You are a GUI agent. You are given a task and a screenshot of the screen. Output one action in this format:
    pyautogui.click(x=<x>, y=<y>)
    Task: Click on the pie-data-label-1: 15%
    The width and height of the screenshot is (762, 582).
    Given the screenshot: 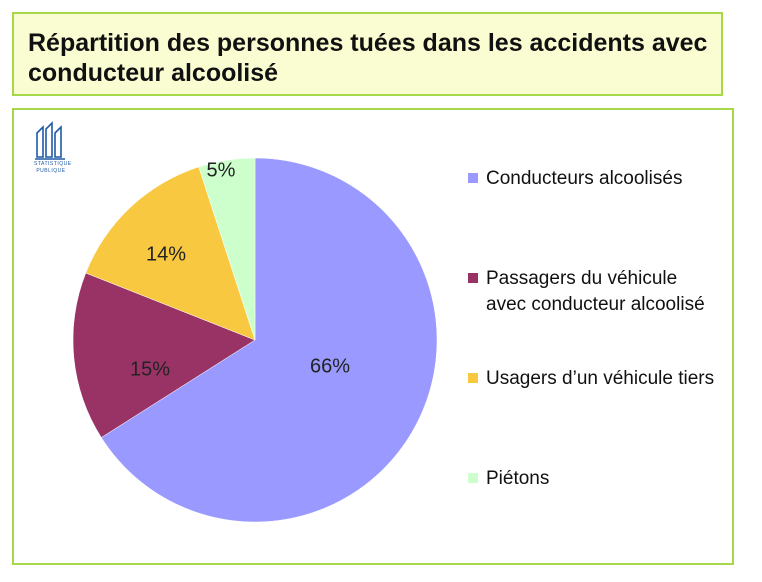 What is the action you would take?
    pyautogui.click(x=150, y=369)
    